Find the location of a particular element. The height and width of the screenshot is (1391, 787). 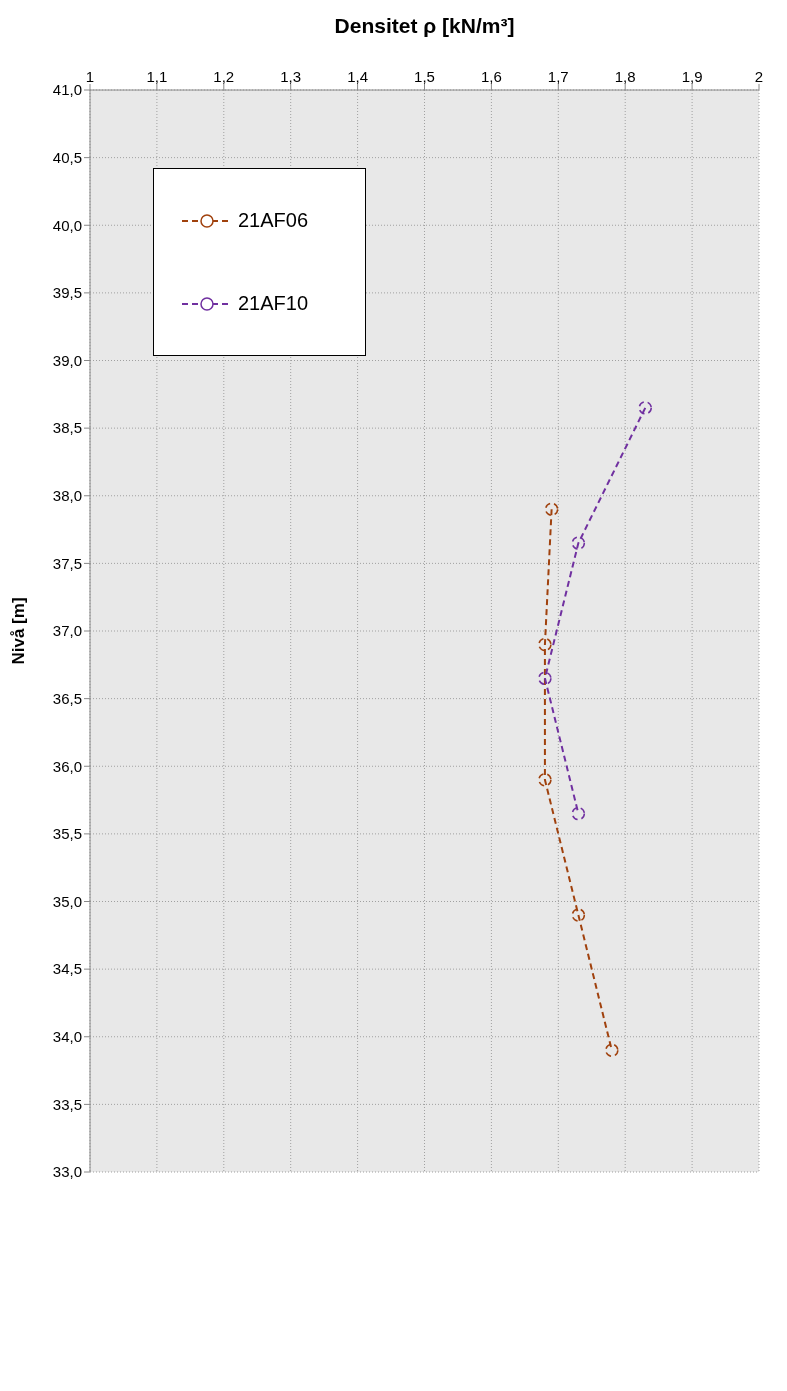

x-tick-label: 1,6 is located at coordinates (491, 76).